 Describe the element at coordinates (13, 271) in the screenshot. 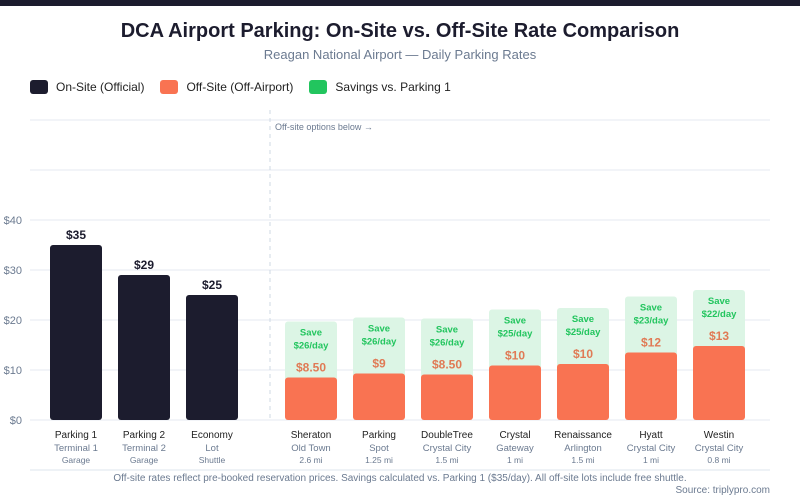

I see `y-tick-label: $30` at that location.